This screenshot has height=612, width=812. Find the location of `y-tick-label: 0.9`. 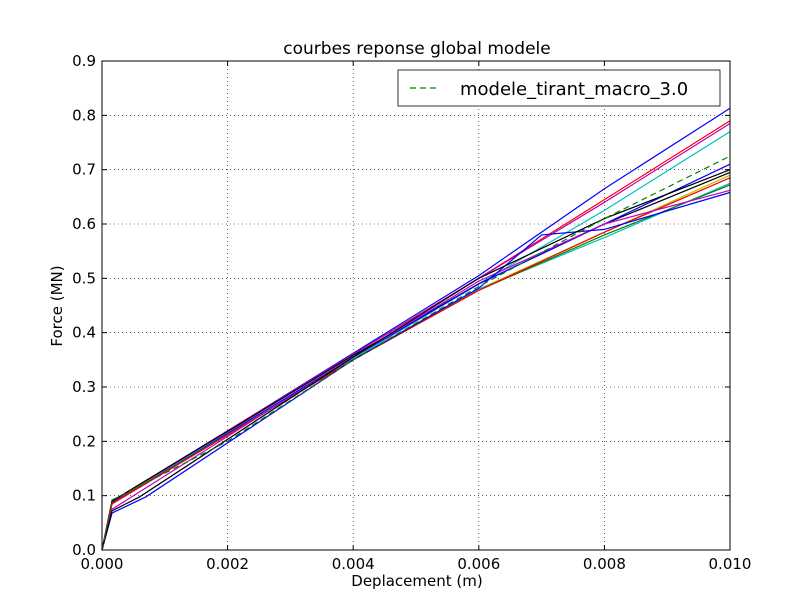

y-tick-label: 0.9 is located at coordinates (84, 61).